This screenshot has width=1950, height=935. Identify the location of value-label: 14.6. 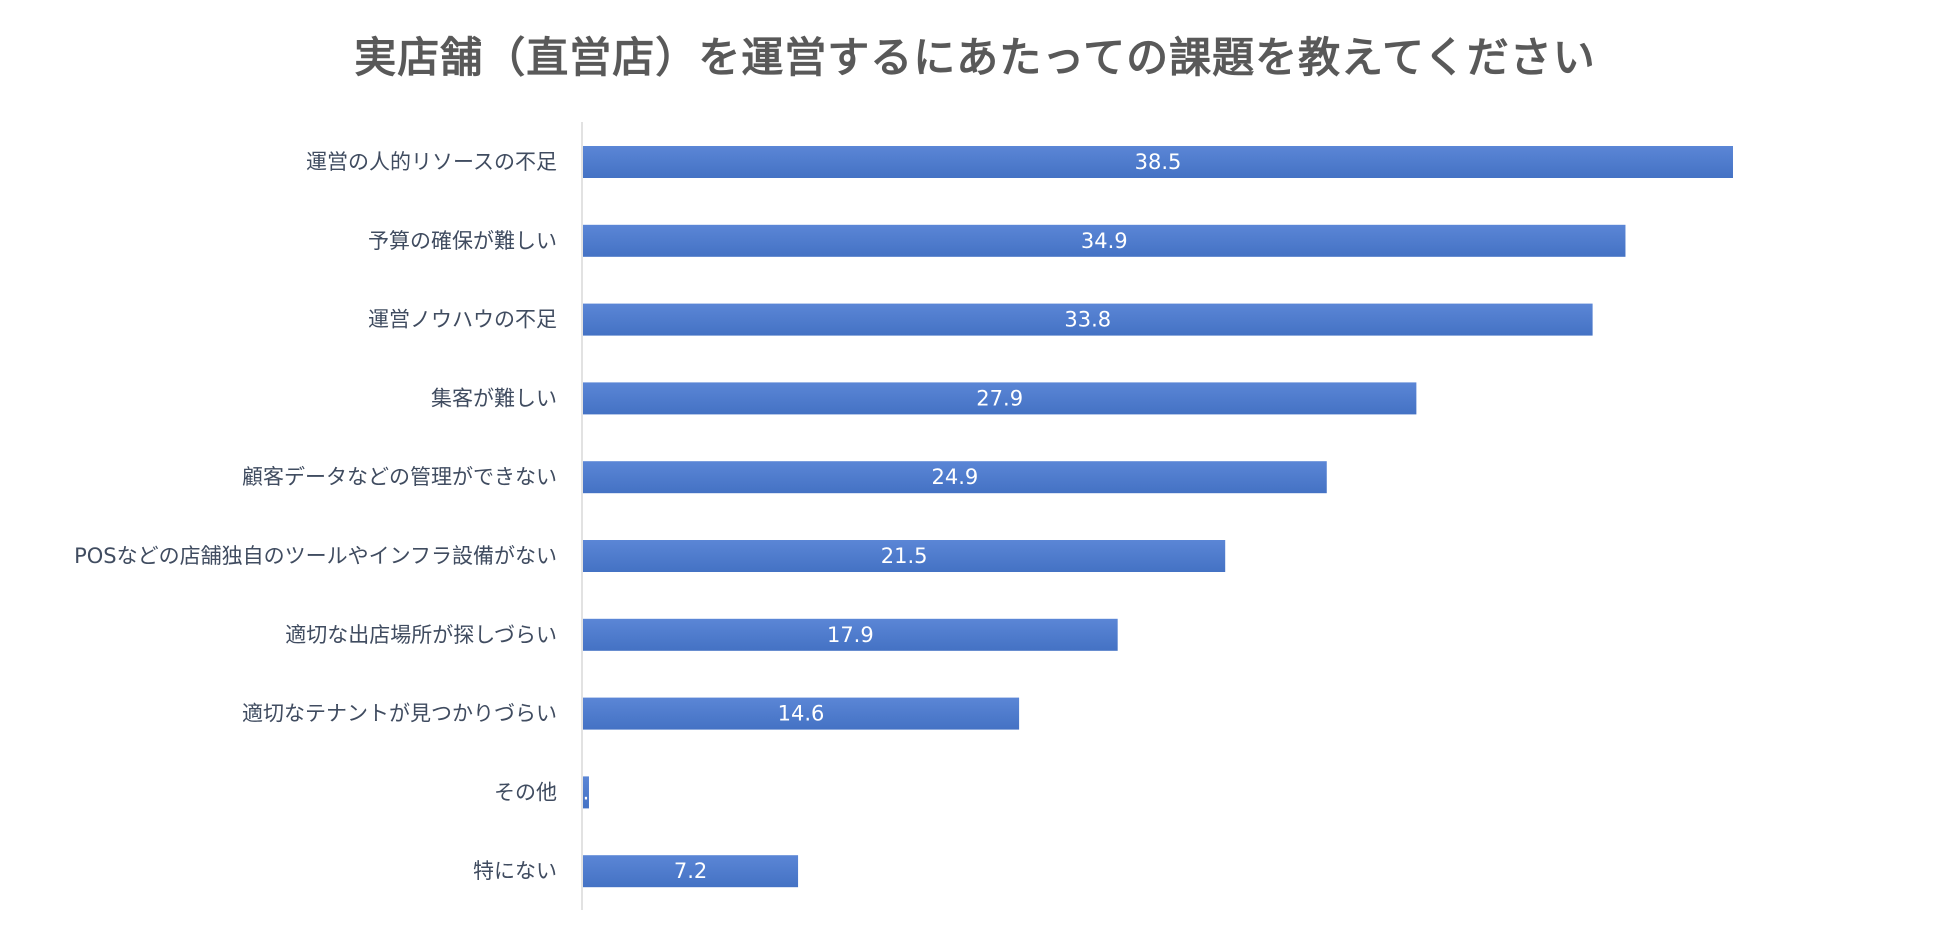
(801, 714).